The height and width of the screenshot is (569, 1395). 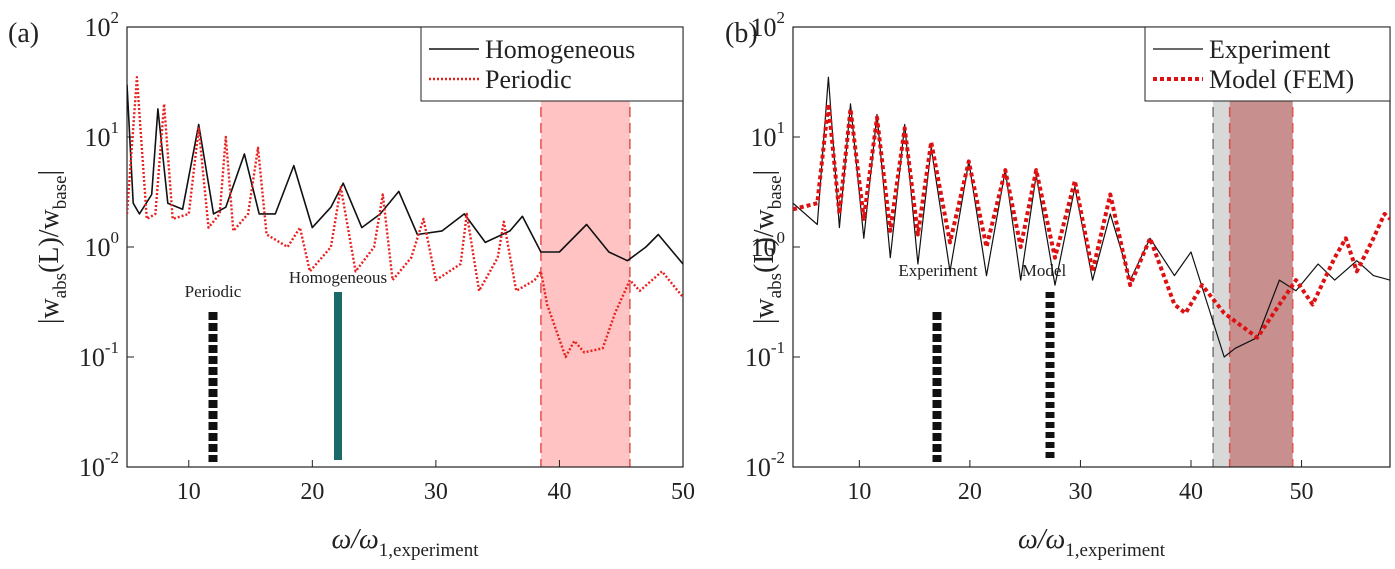 I want to click on legend-label: Experiment, so click(x=1270, y=49).